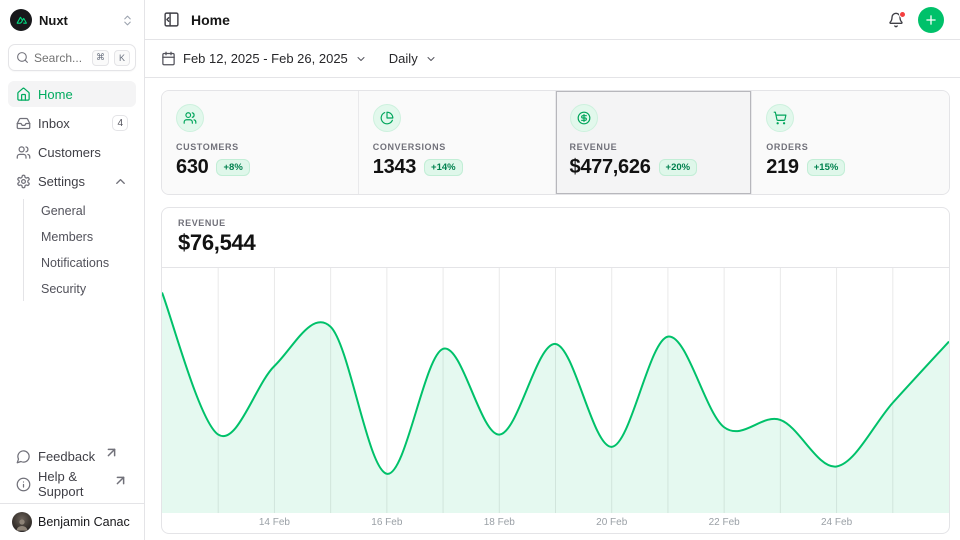 This screenshot has height=540, width=960. I want to click on stat-value: 630, so click(192, 167).